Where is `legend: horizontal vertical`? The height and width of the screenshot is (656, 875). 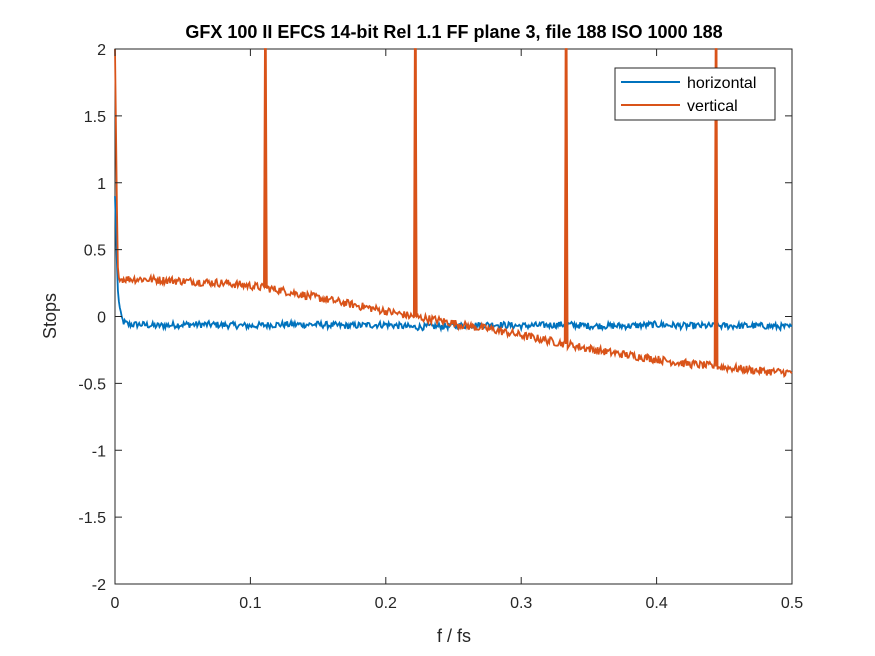 legend: horizontal vertical is located at coordinates (695, 94).